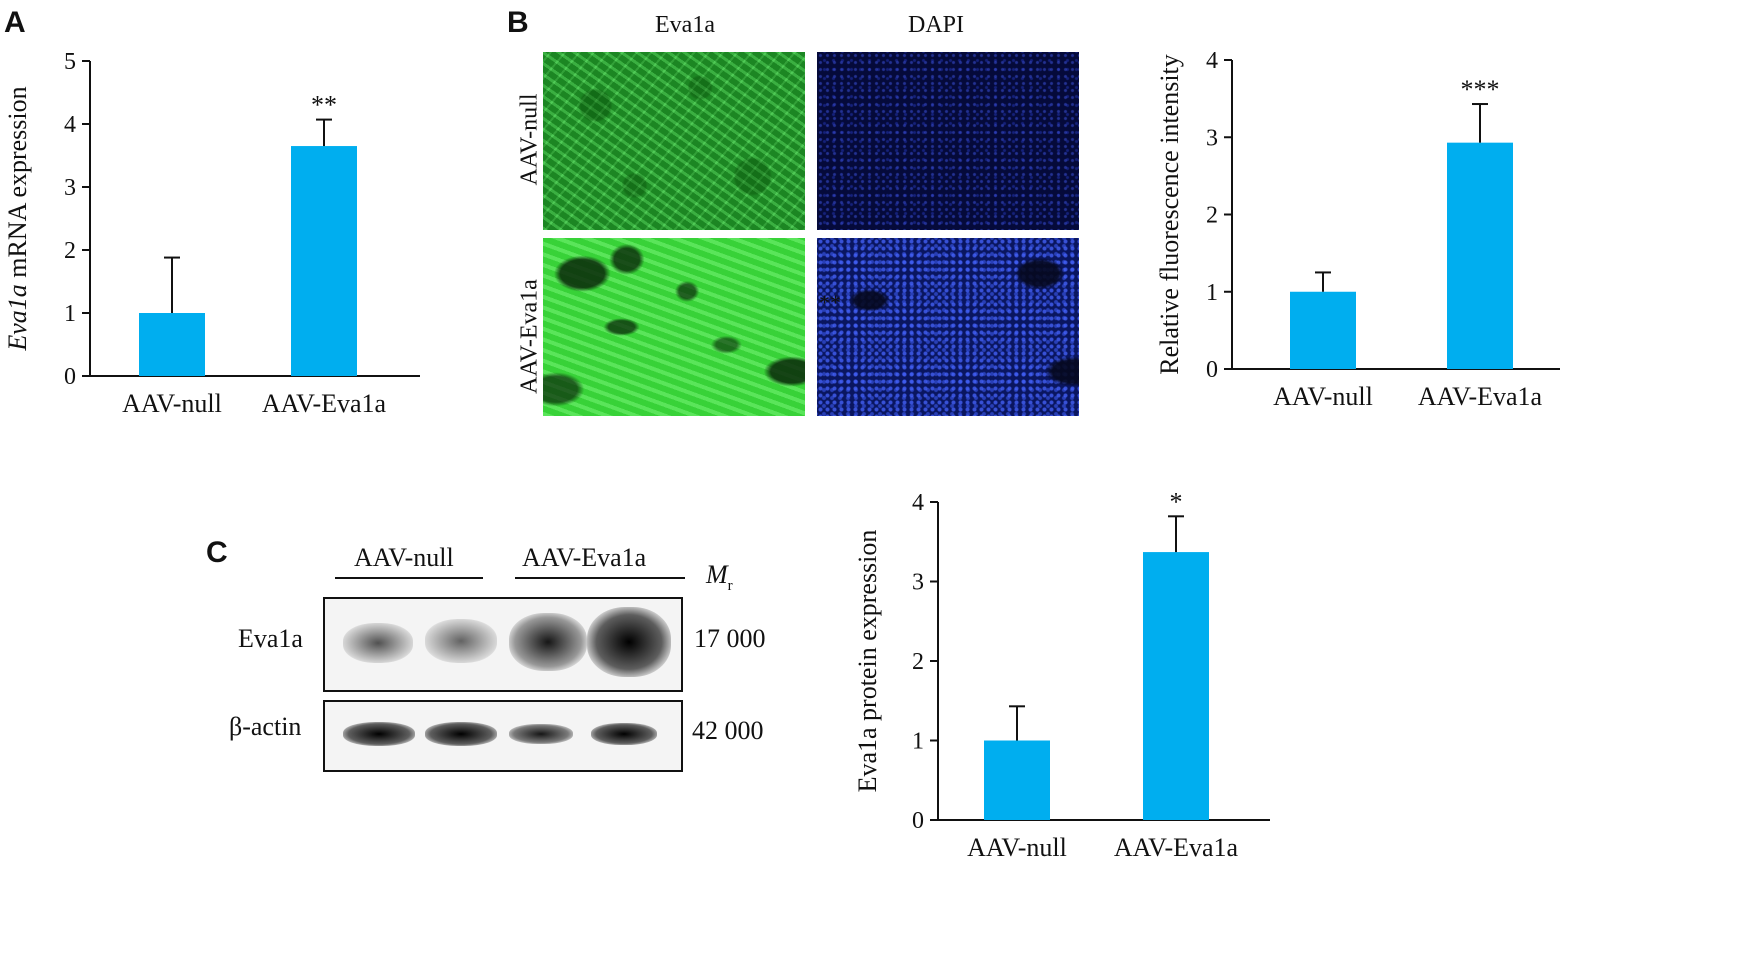 The width and height of the screenshot is (1751, 953). I want to click on micrograph-dapi-aav-eva1a: **, so click(948, 327).